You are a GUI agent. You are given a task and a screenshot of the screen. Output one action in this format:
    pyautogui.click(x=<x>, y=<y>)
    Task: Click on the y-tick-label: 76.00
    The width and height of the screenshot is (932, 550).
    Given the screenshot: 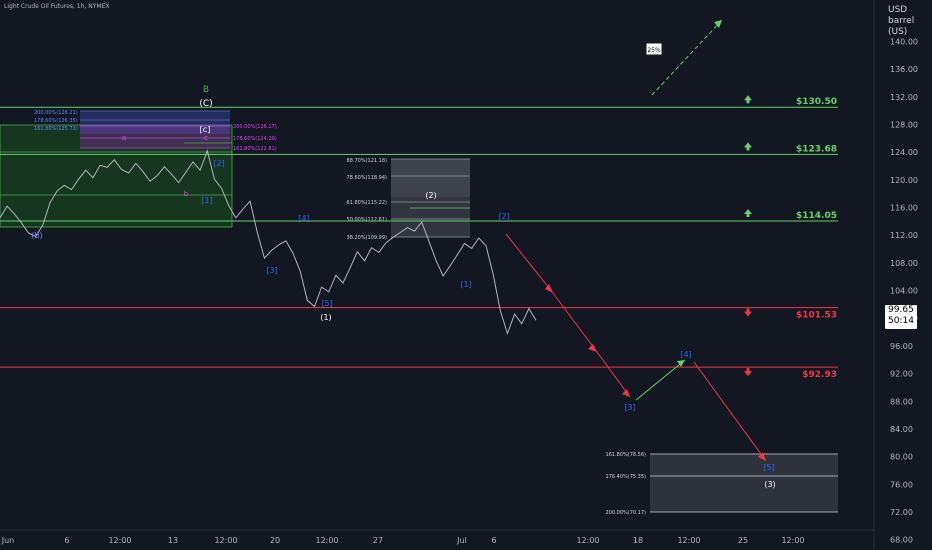 What is the action you would take?
    pyautogui.click(x=901, y=484)
    